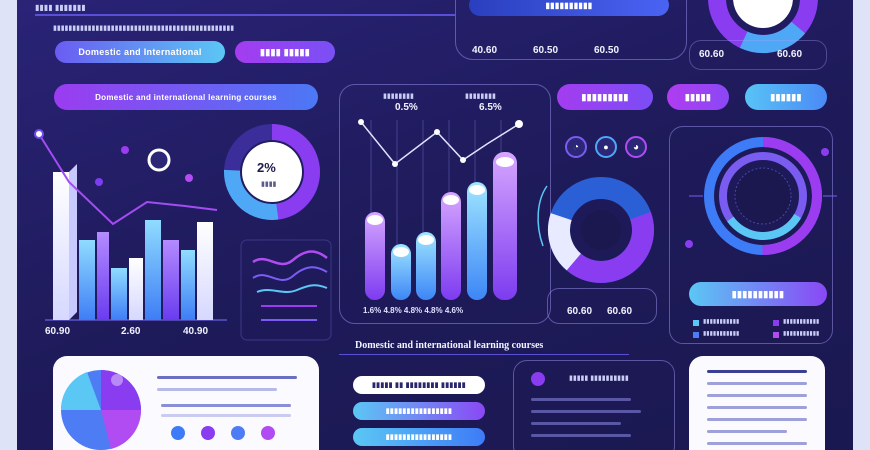  What do you see at coordinates (285, 52) in the screenshot?
I see `filter-pill-right: ▮▮▮▮ ▮▮▮▮▮` at bounding box center [285, 52].